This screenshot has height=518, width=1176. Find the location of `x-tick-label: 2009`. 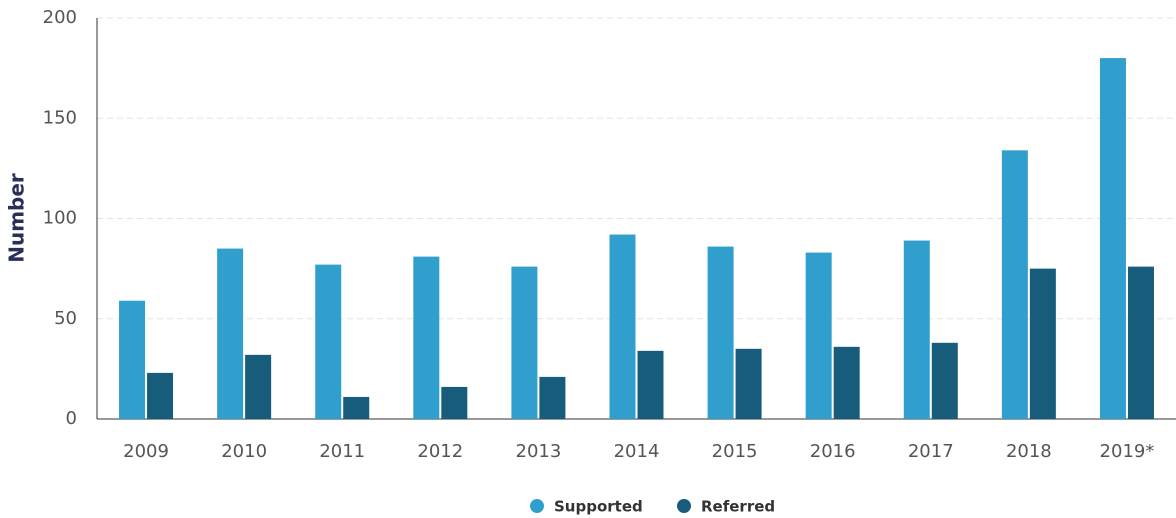

x-tick-label: 2009 is located at coordinates (146, 451).